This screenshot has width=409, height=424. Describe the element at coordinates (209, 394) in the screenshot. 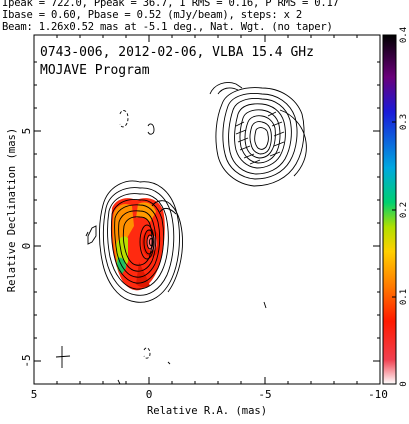

I see `x-tick-labels: 5 0 -5 -10` at that location.